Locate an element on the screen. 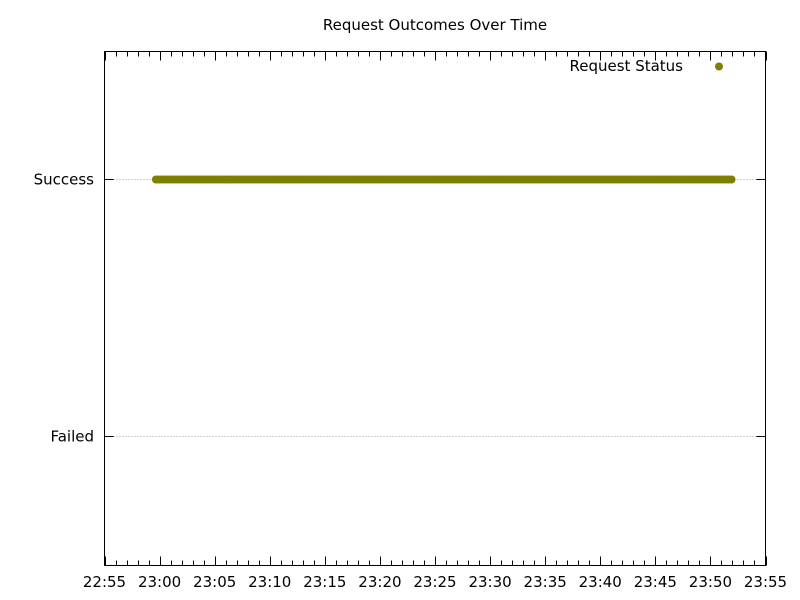  x-tick-label: 23:00 is located at coordinates (159, 582).